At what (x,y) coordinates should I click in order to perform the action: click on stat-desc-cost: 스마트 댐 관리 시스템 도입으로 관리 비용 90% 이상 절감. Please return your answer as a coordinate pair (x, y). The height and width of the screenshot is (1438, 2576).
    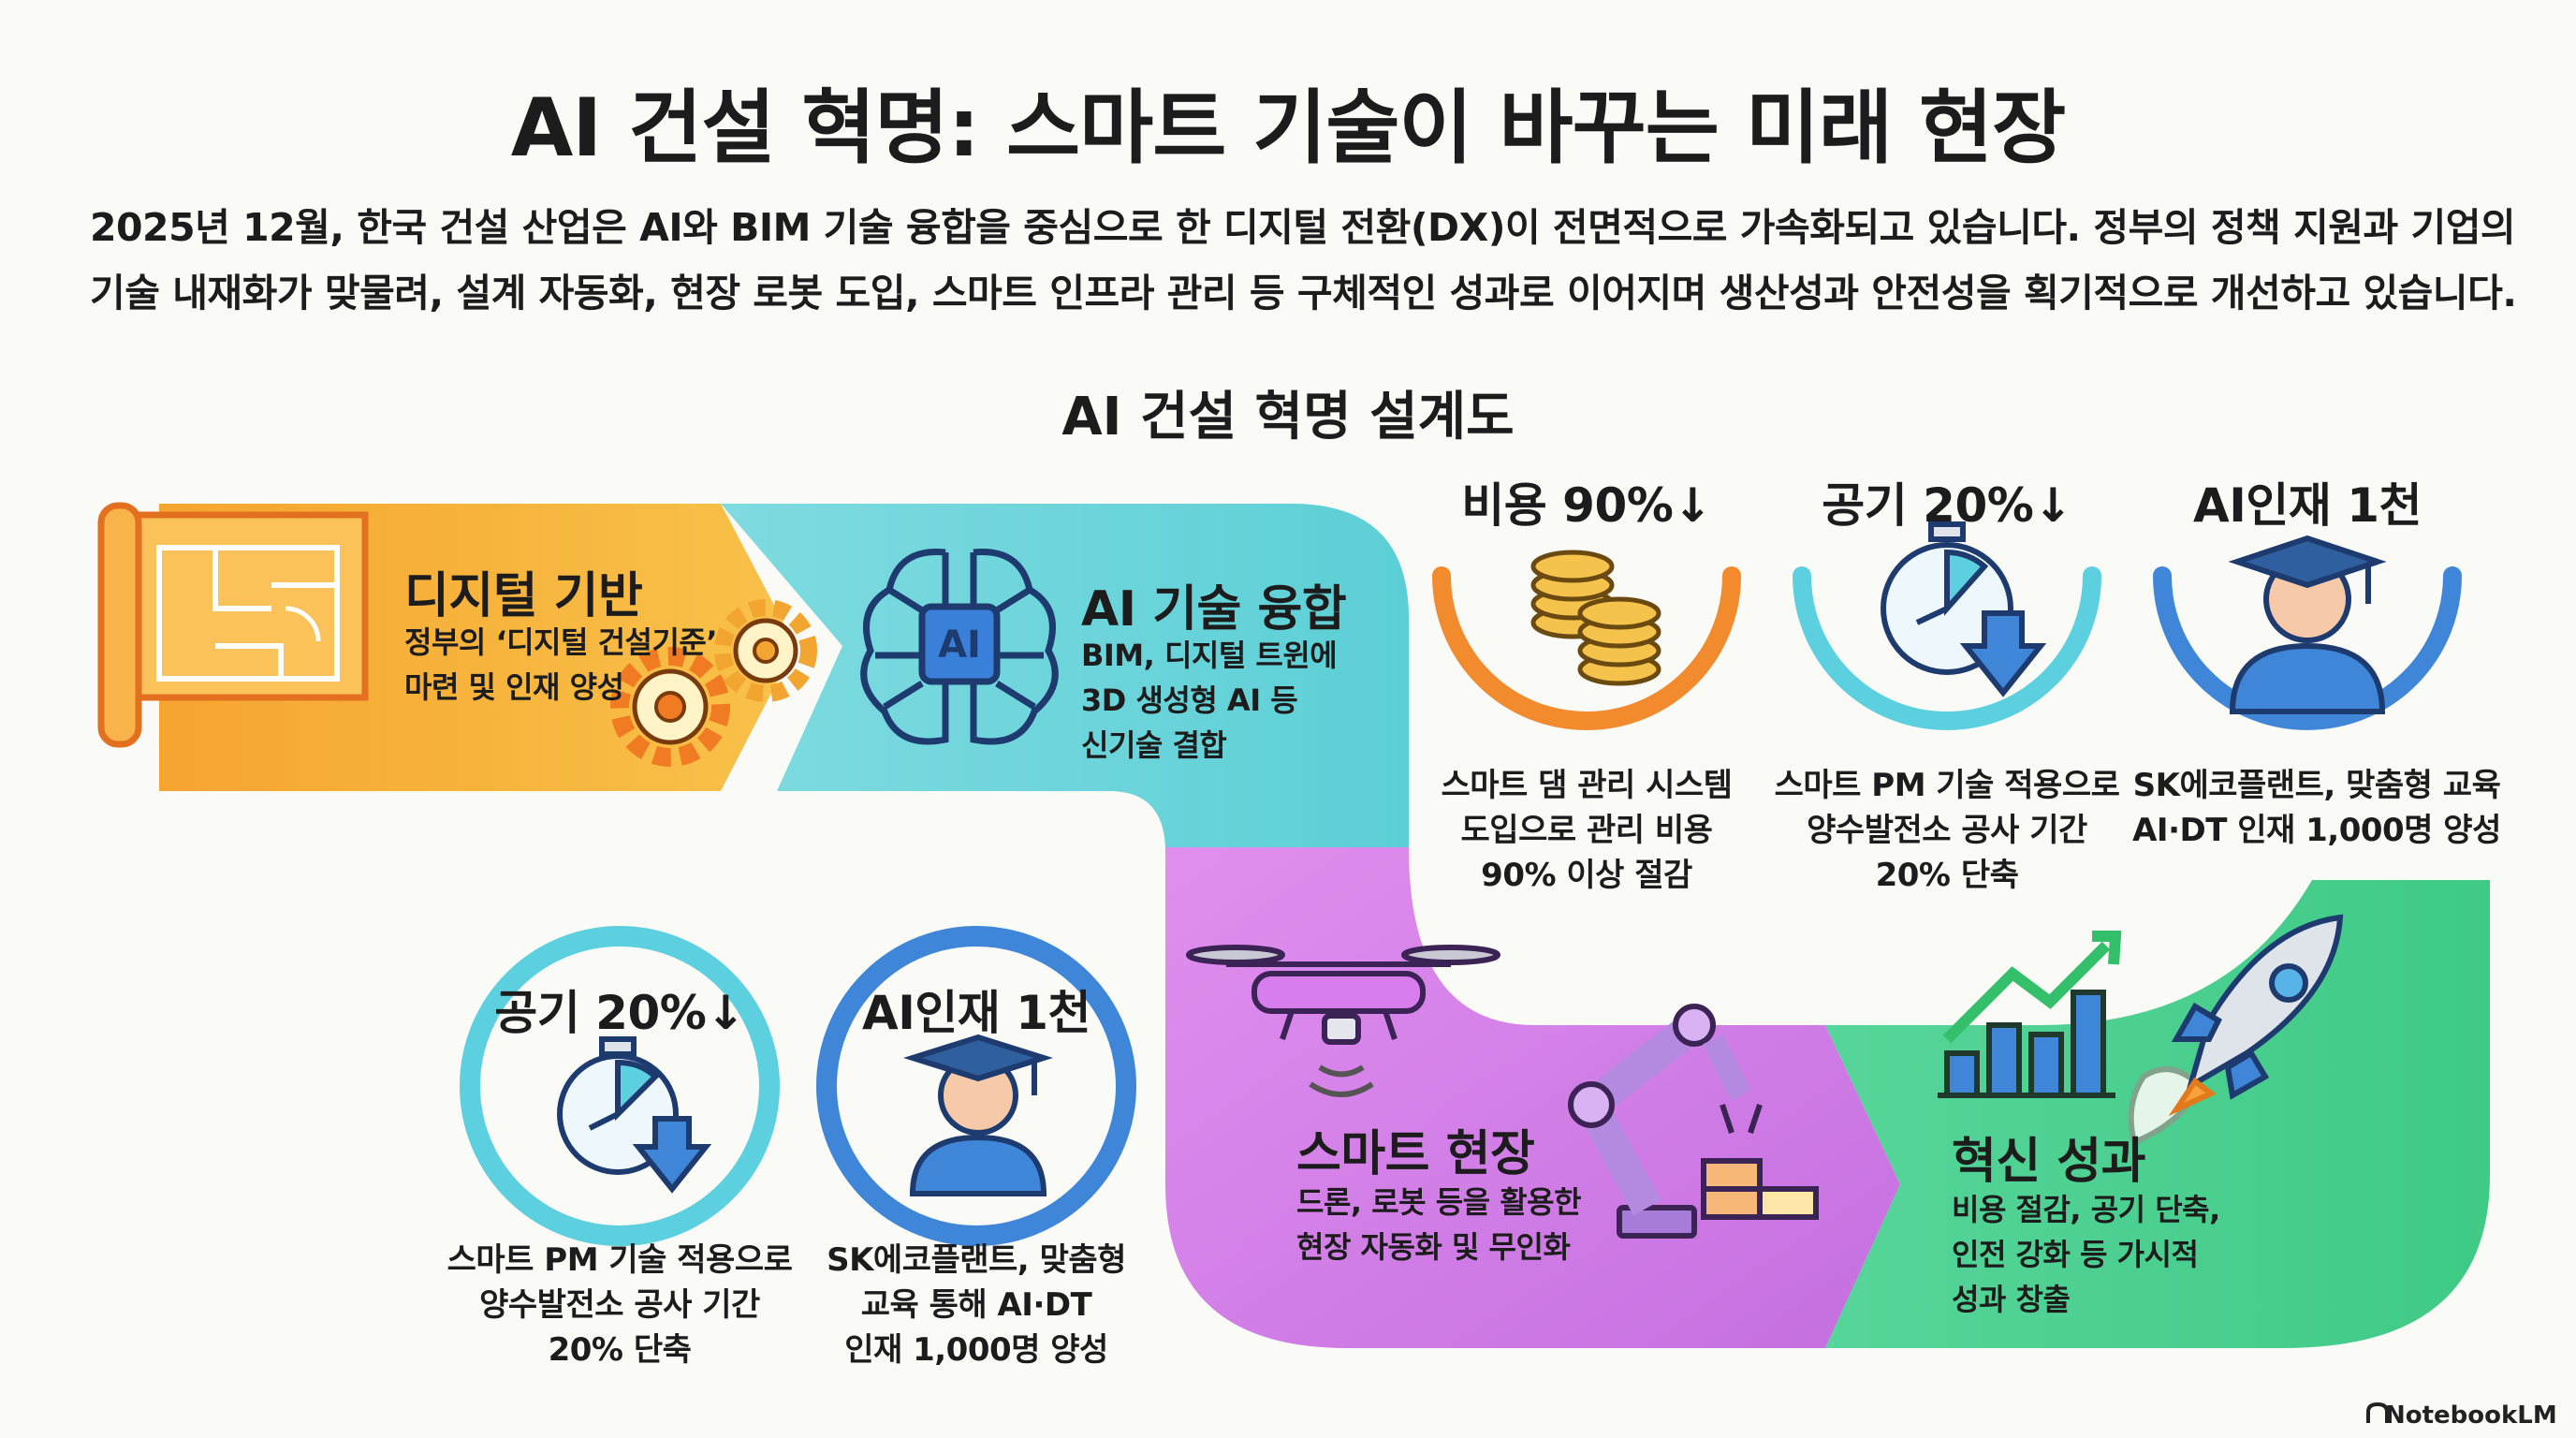
    Looking at the image, I should click on (1587, 830).